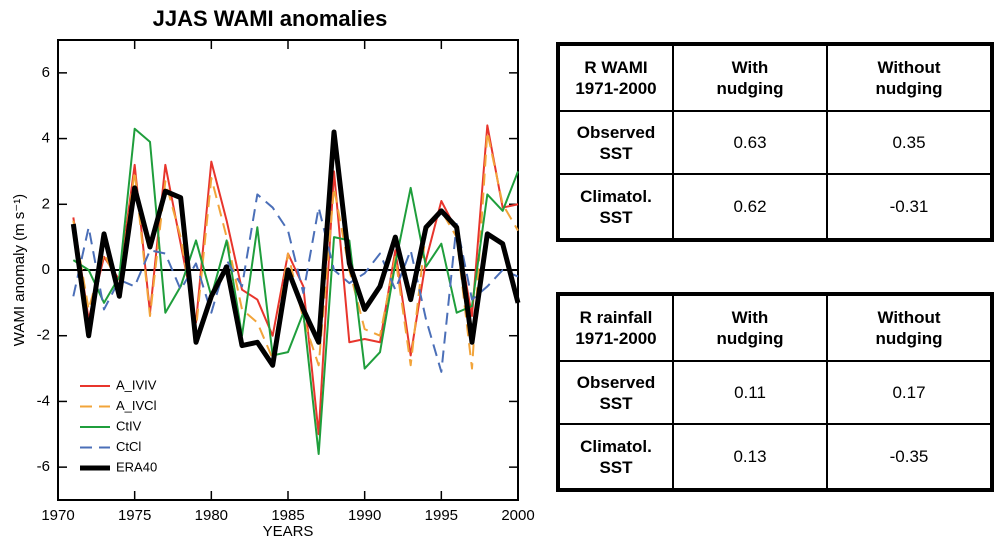 This screenshot has height=542, width=998. I want to click on y-tick-label: 4, so click(46, 138).